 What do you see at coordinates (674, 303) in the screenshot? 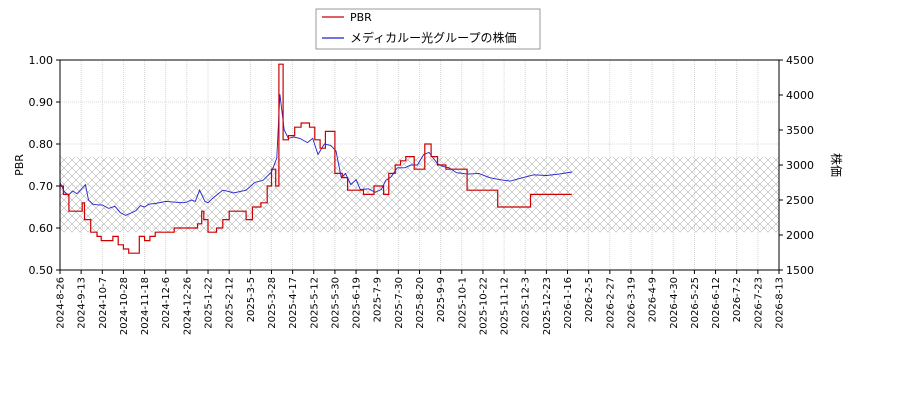
I see `x-tick-label: 2026-4-30` at bounding box center [674, 303].